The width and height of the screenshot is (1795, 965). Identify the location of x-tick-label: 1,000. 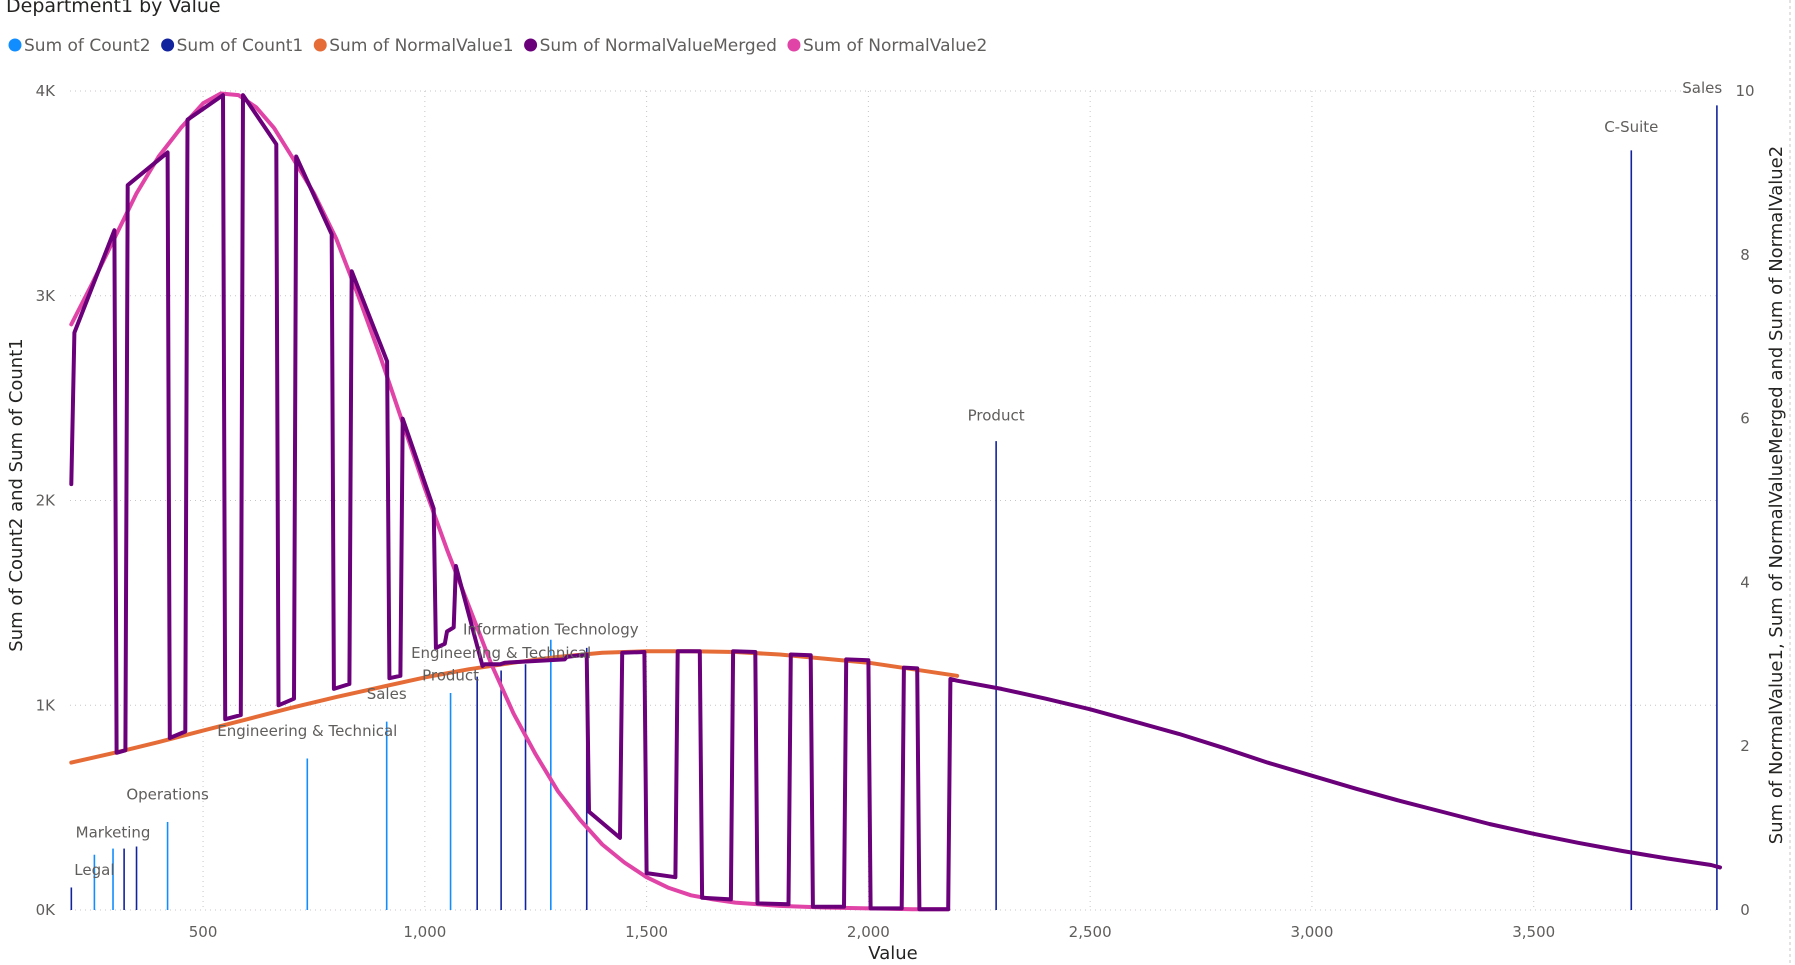
(424, 932).